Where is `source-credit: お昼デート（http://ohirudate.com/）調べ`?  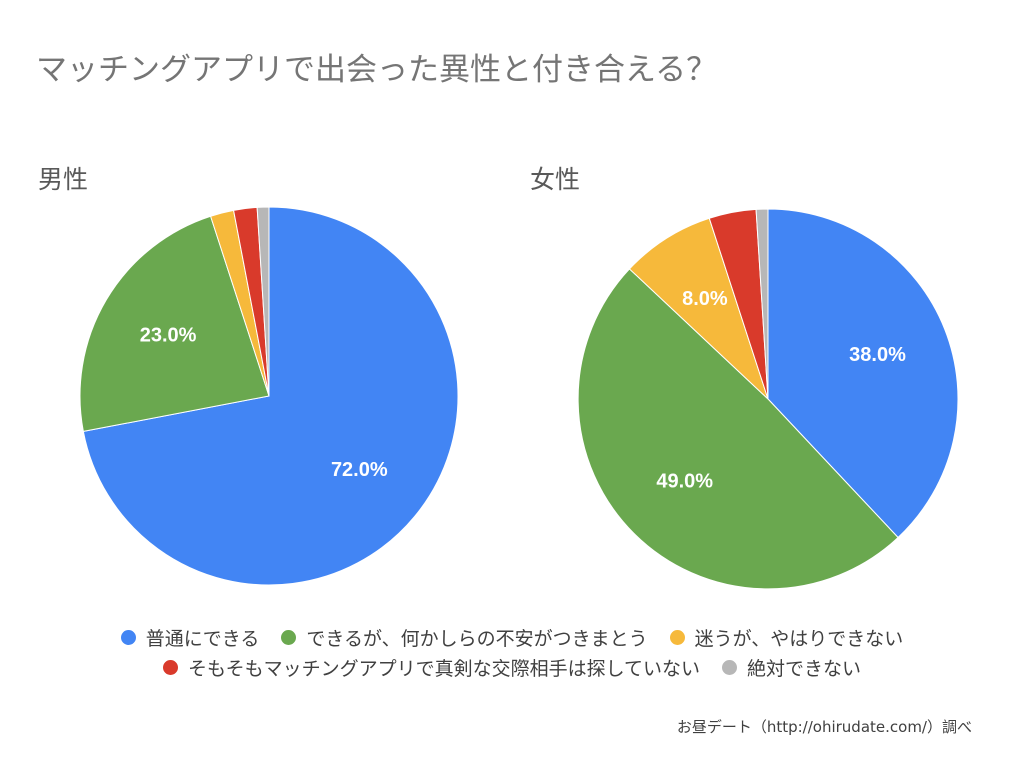 source-credit: お昼デート（http://ohirudate.com/）調べ is located at coordinates (824, 727).